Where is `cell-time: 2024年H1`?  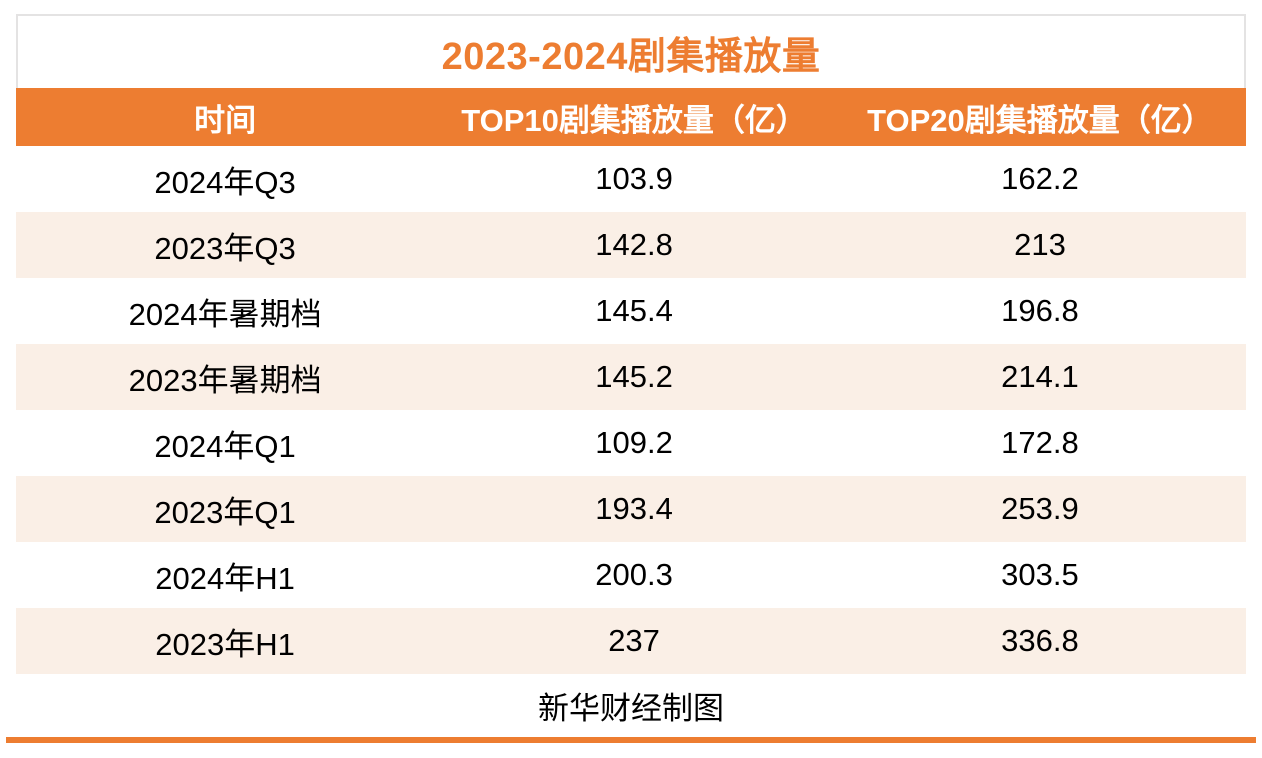
cell-time: 2024年H1 is located at coordinates (225, 578).